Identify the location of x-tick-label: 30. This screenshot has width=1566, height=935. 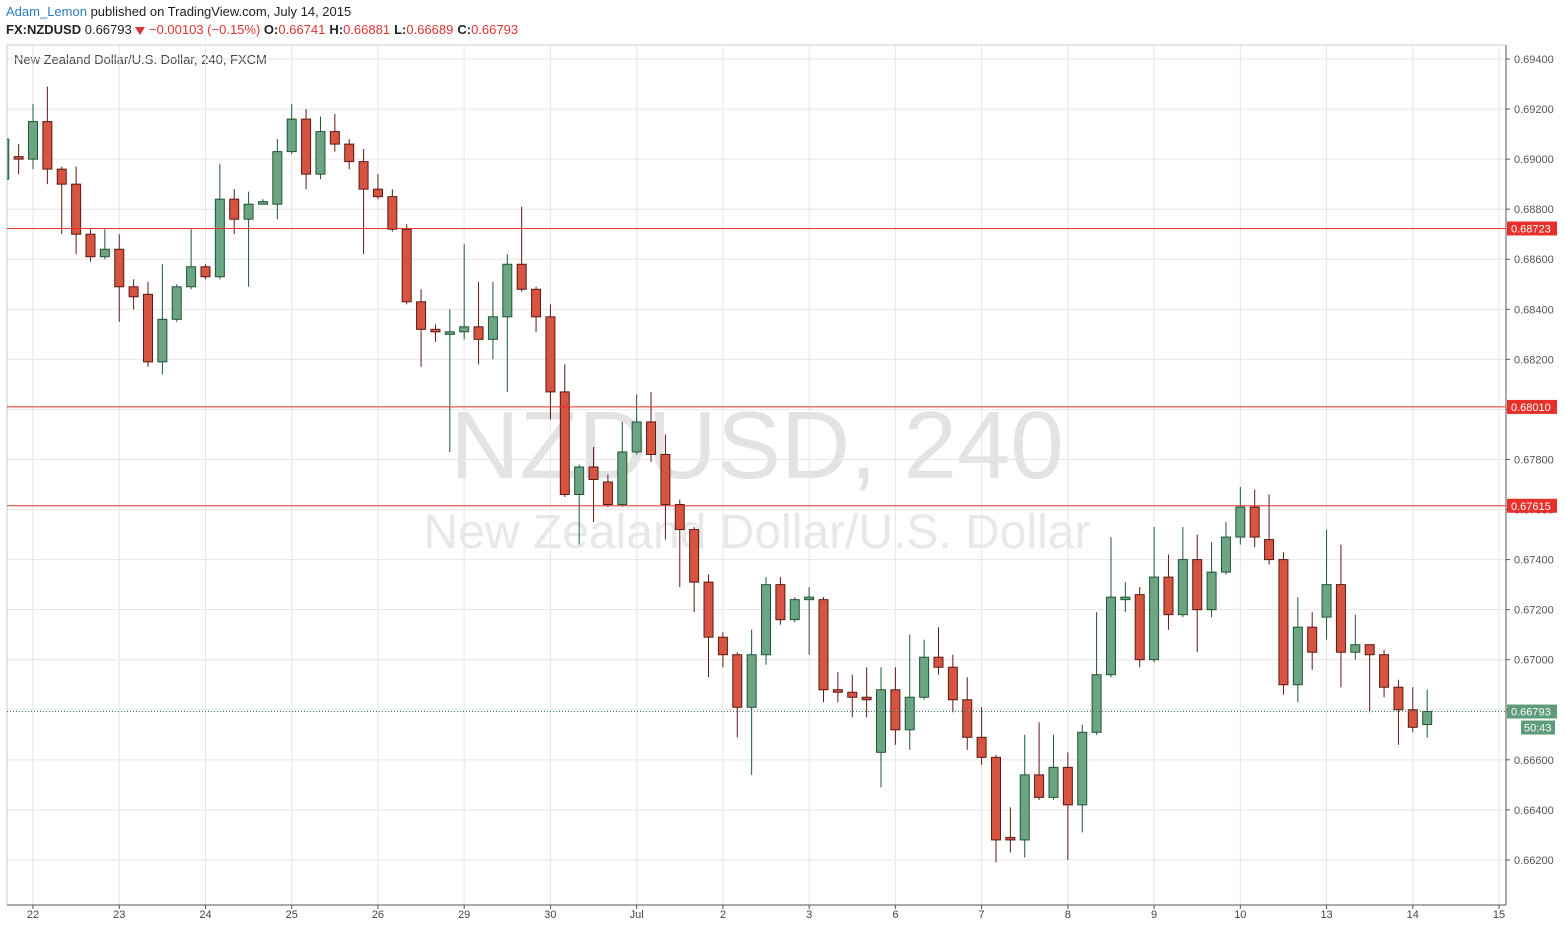
(550, 915).